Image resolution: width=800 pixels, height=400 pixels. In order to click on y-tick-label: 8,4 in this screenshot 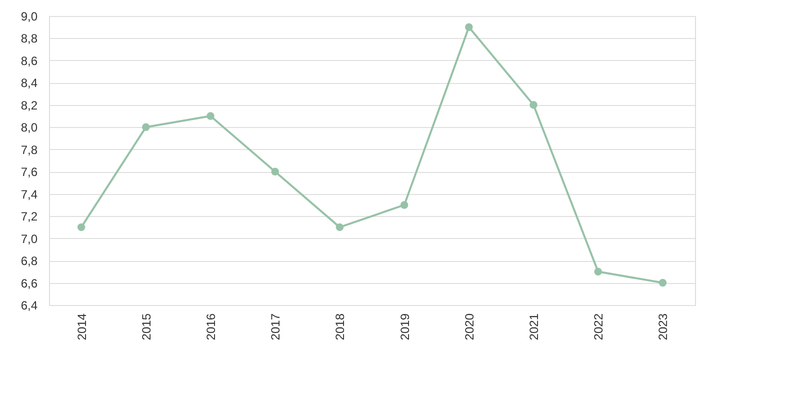, I will do `click(29, 83)`.